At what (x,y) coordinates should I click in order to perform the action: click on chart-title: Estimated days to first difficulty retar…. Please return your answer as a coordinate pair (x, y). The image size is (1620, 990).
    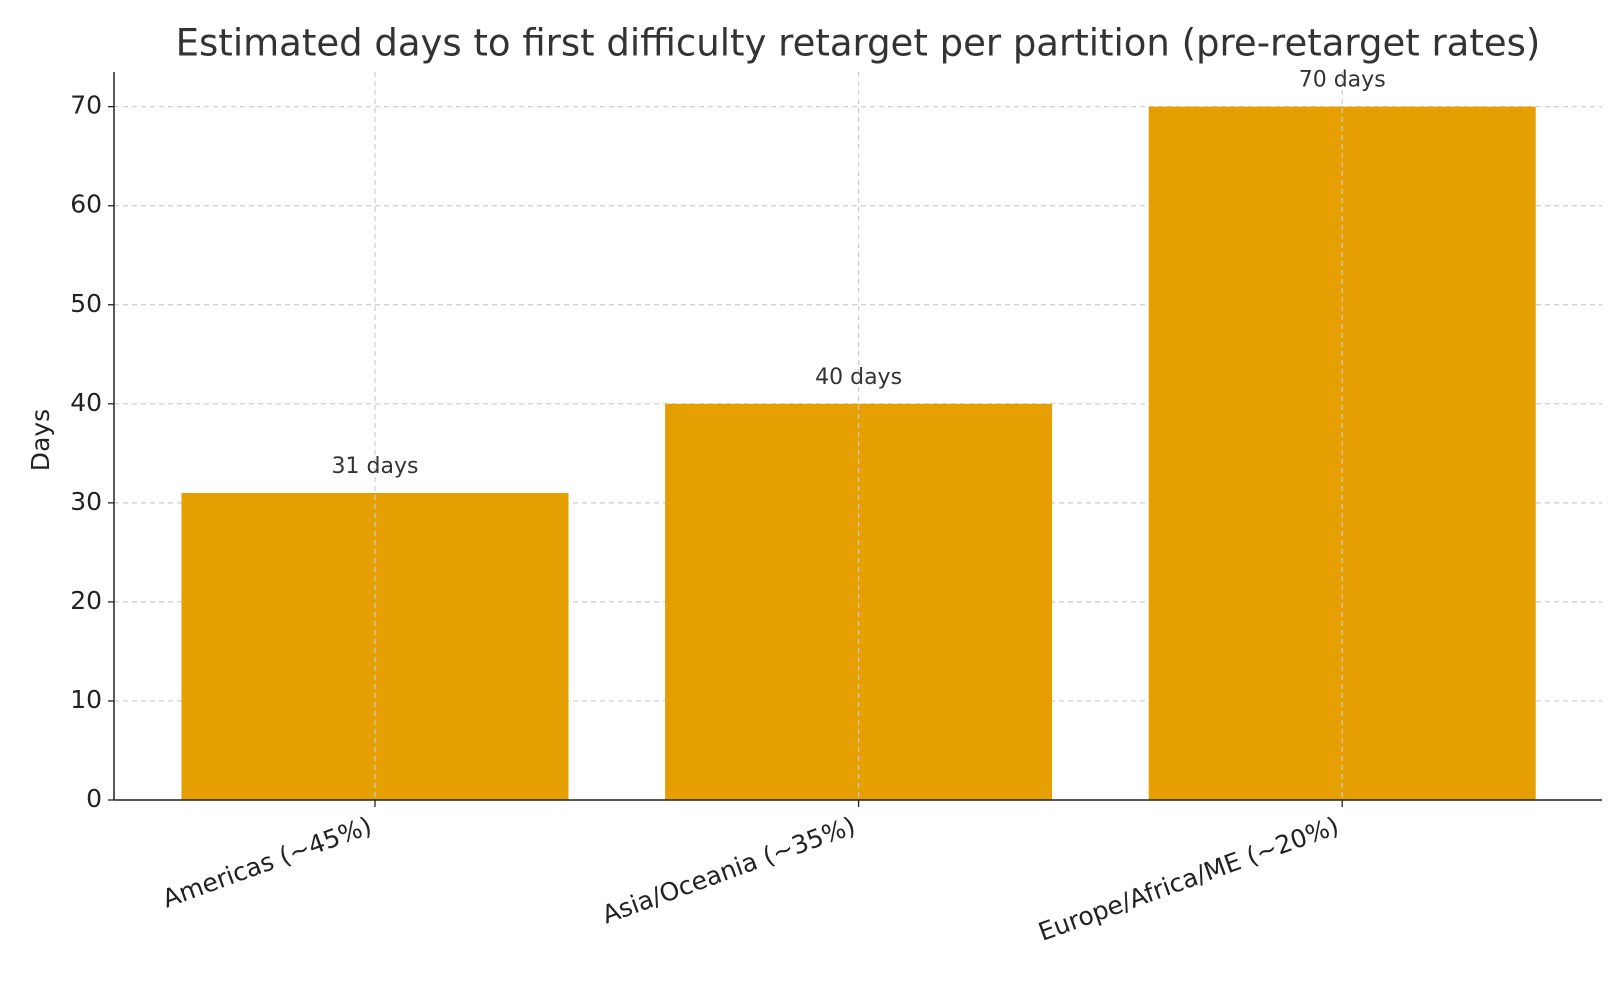
    Looking at the image, I should click on (858, 43).